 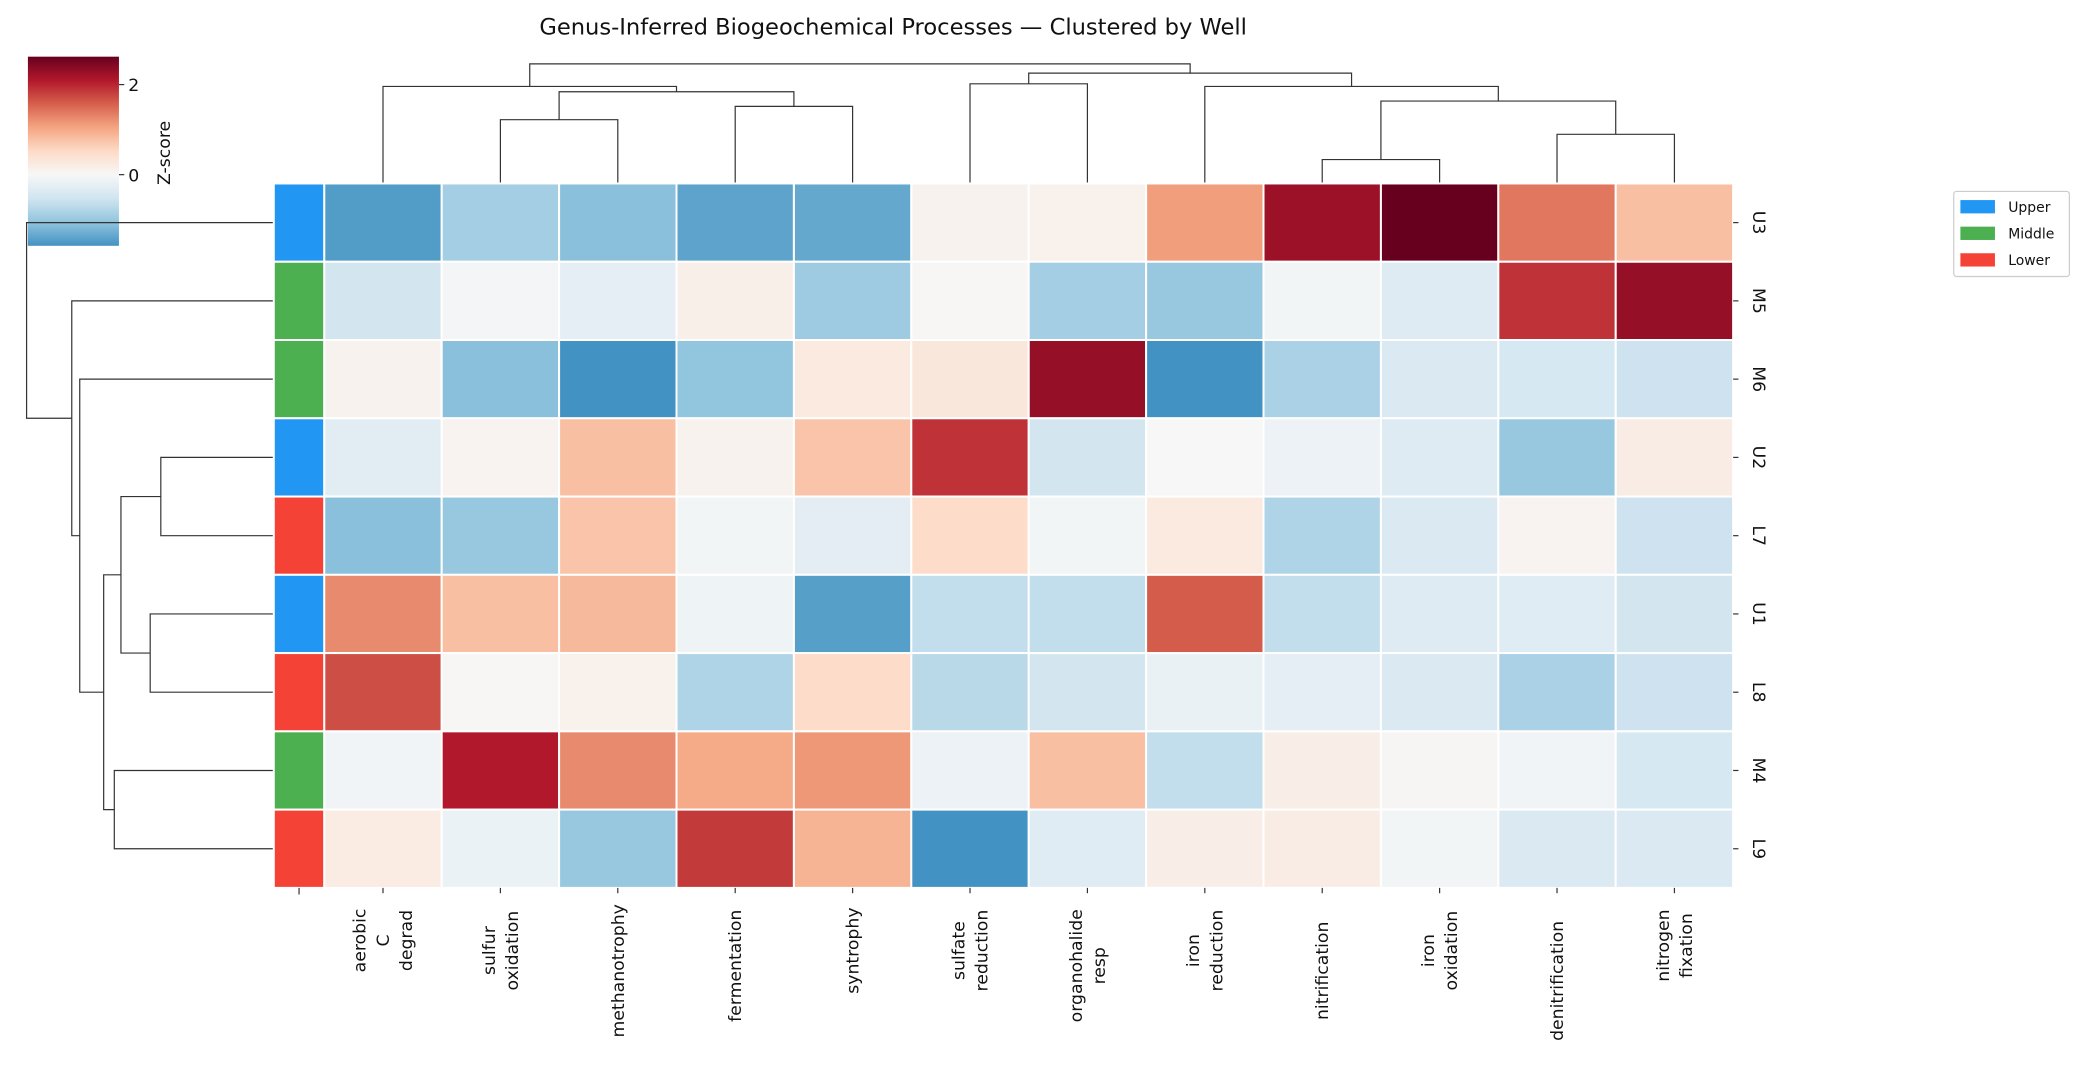 What do you see at coordinates (1664, 945) in the screenshot?
I see `column-label-line: nitrogen` at bounding box center [1664, 945].